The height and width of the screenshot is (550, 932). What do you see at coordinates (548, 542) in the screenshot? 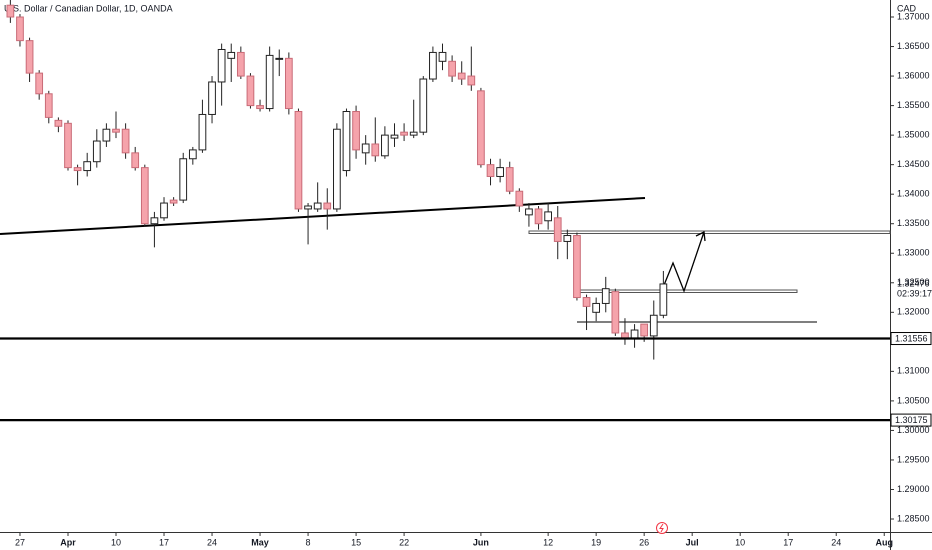
I see `x-tick-label: 12` at bounding box center [548, 542].